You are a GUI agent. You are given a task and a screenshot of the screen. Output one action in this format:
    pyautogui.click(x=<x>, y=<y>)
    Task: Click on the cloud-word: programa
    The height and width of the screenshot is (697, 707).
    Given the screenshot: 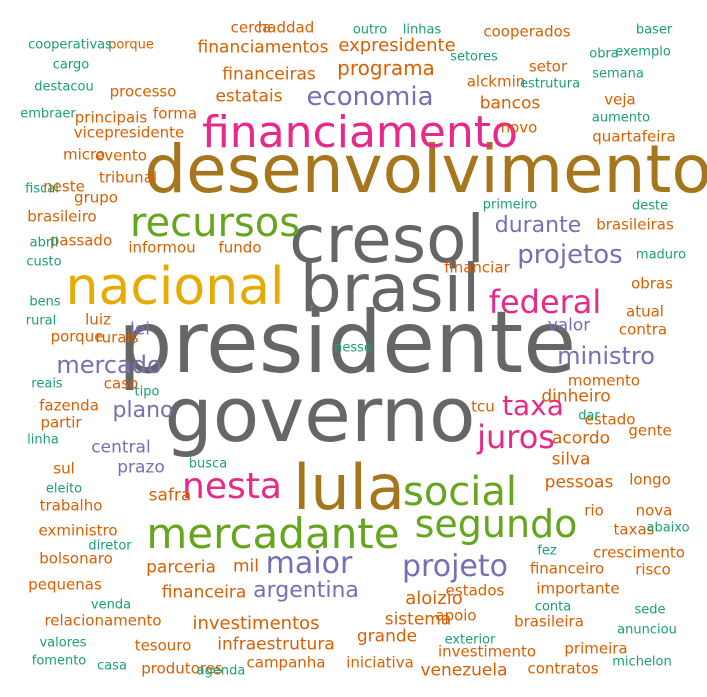 What is the action you would take?
    pyautogui.click(x=386, y=68)
    